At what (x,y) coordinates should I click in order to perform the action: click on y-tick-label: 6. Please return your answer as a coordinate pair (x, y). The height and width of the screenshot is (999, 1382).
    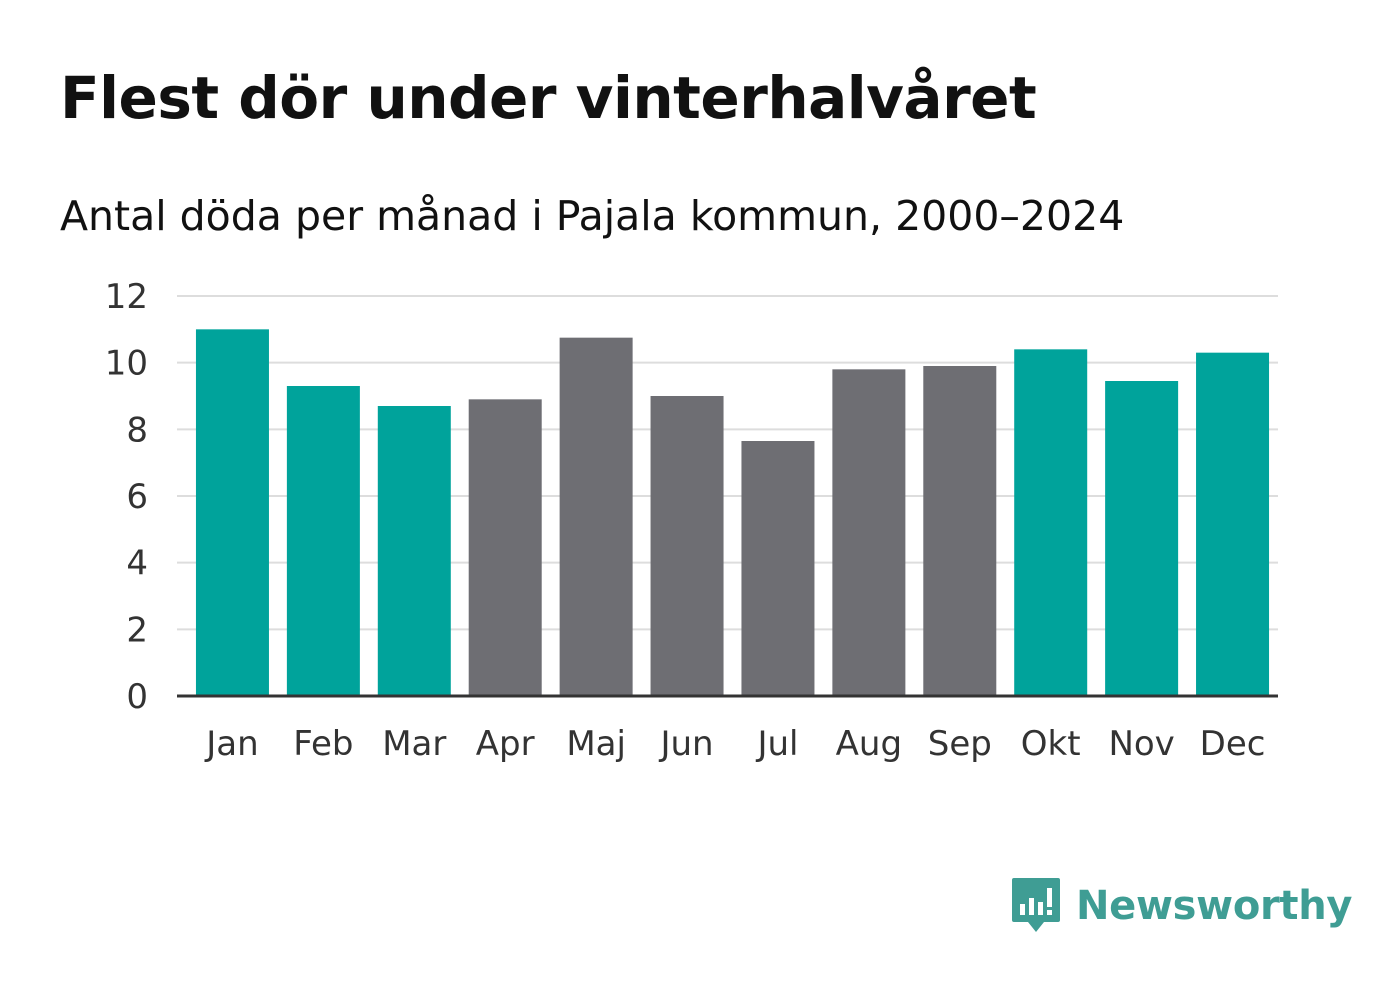
    Looking at the image, I should click on (137, 497).